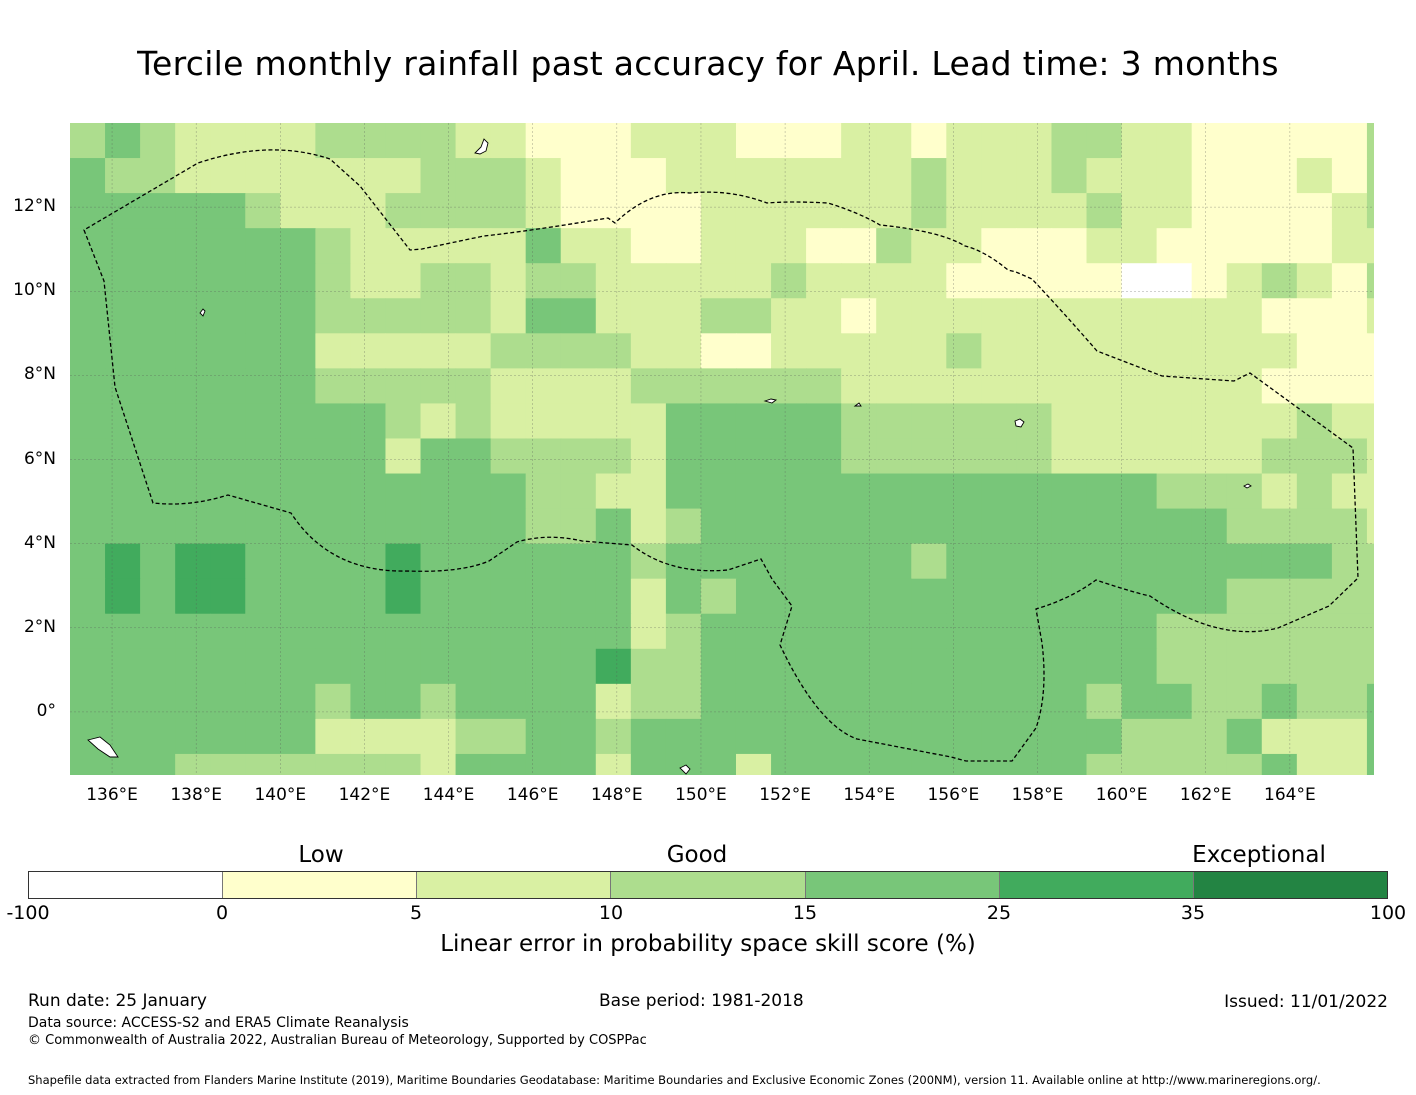 The width and height of the screenshot is (1416, 1095). Describe the element at coordinates (1121, 795) in the screenshot. I see `lon-label-160e: 160°E` at that location.